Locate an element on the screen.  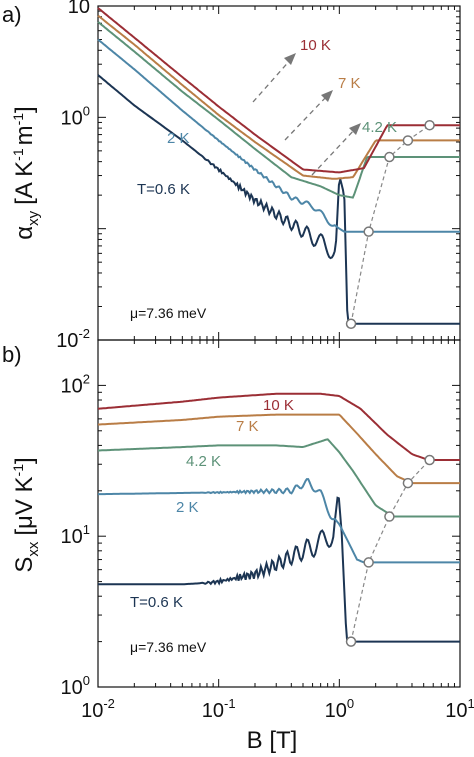
y-tick-label-exp: -2 is located at coordinates (84, 333).